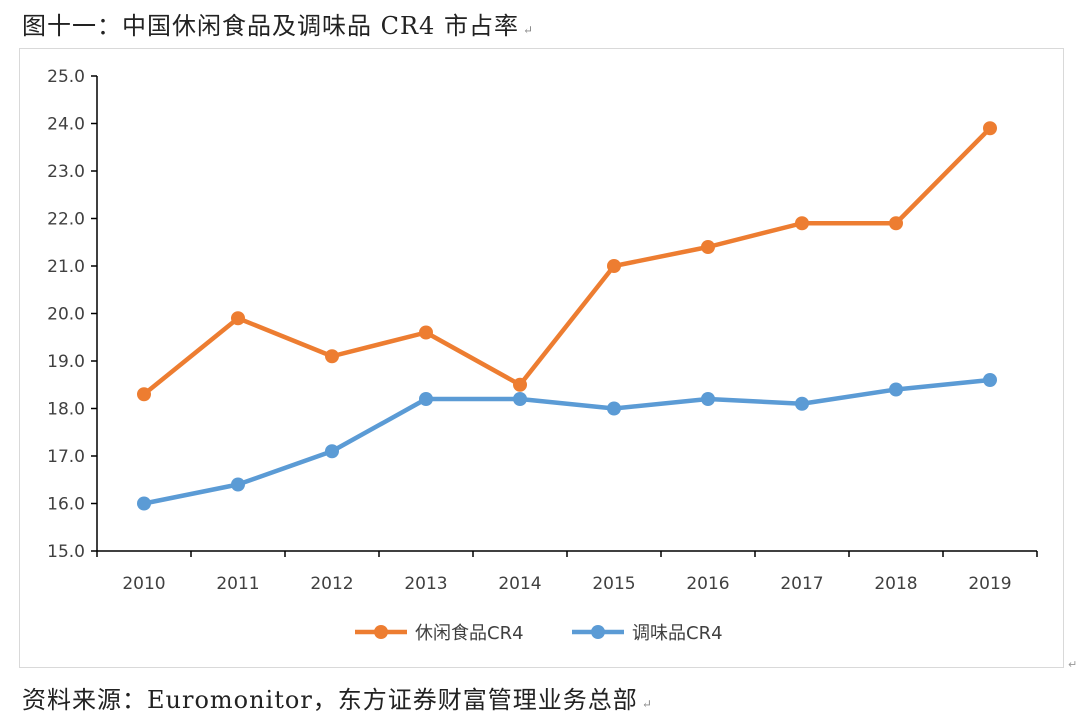 The image size is (1080, 726). What do you see at coordinates (707, 584) in the screenshot?
I see `x-tick-label: 2016` at bounding box center [707, 584].